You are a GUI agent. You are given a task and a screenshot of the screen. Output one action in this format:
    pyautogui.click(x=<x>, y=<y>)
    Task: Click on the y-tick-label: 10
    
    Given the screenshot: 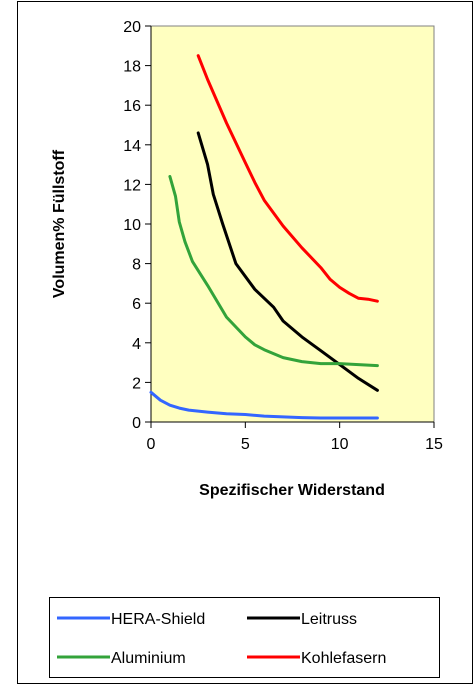 What is the action you would take?
    pyautogui.click(x=132, y=225)
    